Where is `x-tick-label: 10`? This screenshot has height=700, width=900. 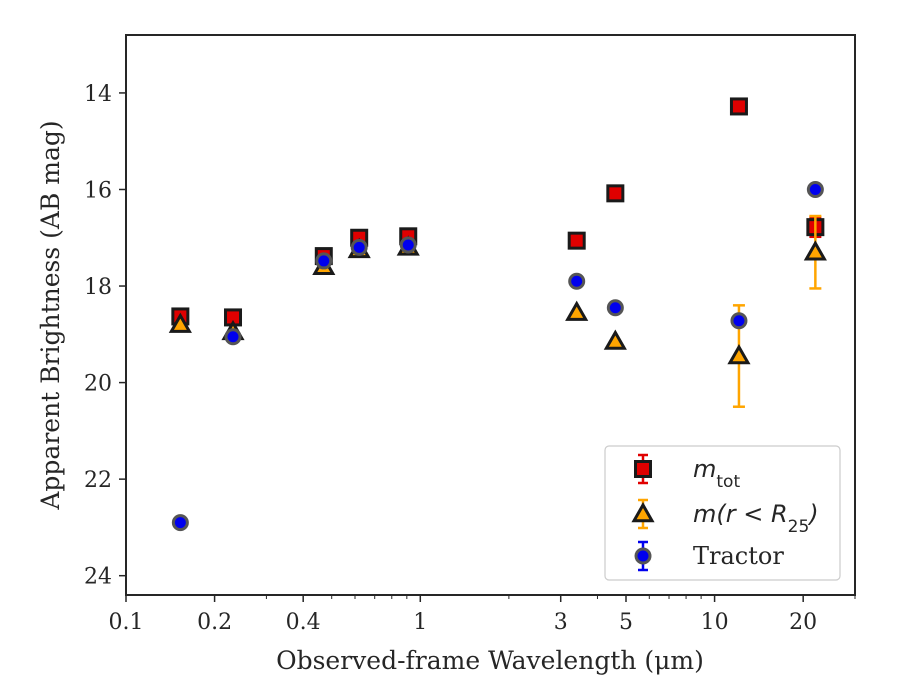 x-tick-label: 10 is located at coordinates (715, 622).